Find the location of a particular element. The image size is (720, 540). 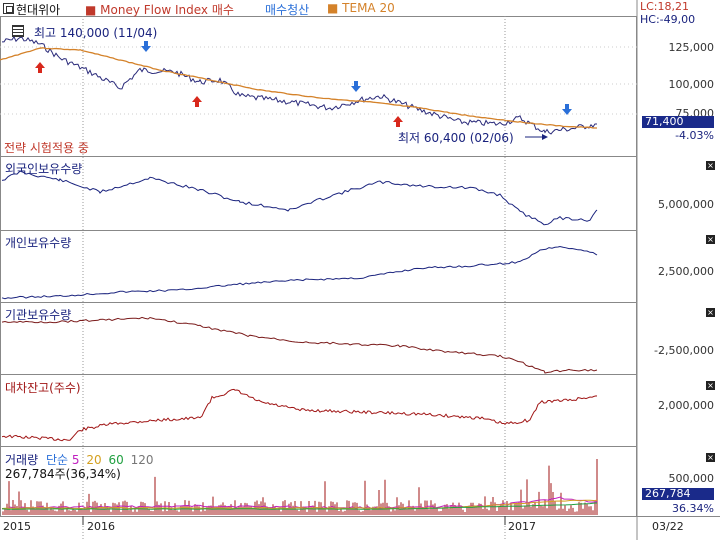

lc-readout: LC:18,21 is located at coordinates (665, 6).